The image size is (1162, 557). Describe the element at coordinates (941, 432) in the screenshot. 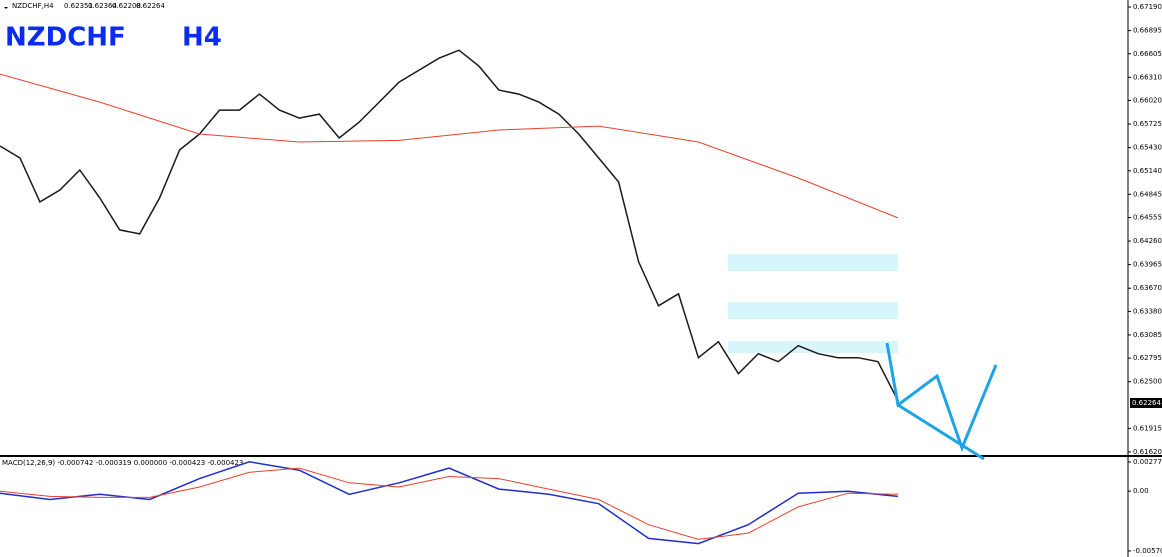

I see `arrow-line` at that location.